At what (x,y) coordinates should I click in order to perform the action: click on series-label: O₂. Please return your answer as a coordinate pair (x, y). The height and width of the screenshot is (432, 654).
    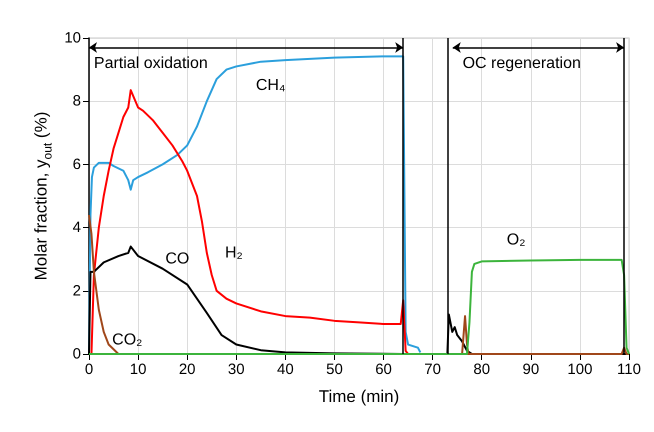
    Looking at the image, I should click on (516, 240).